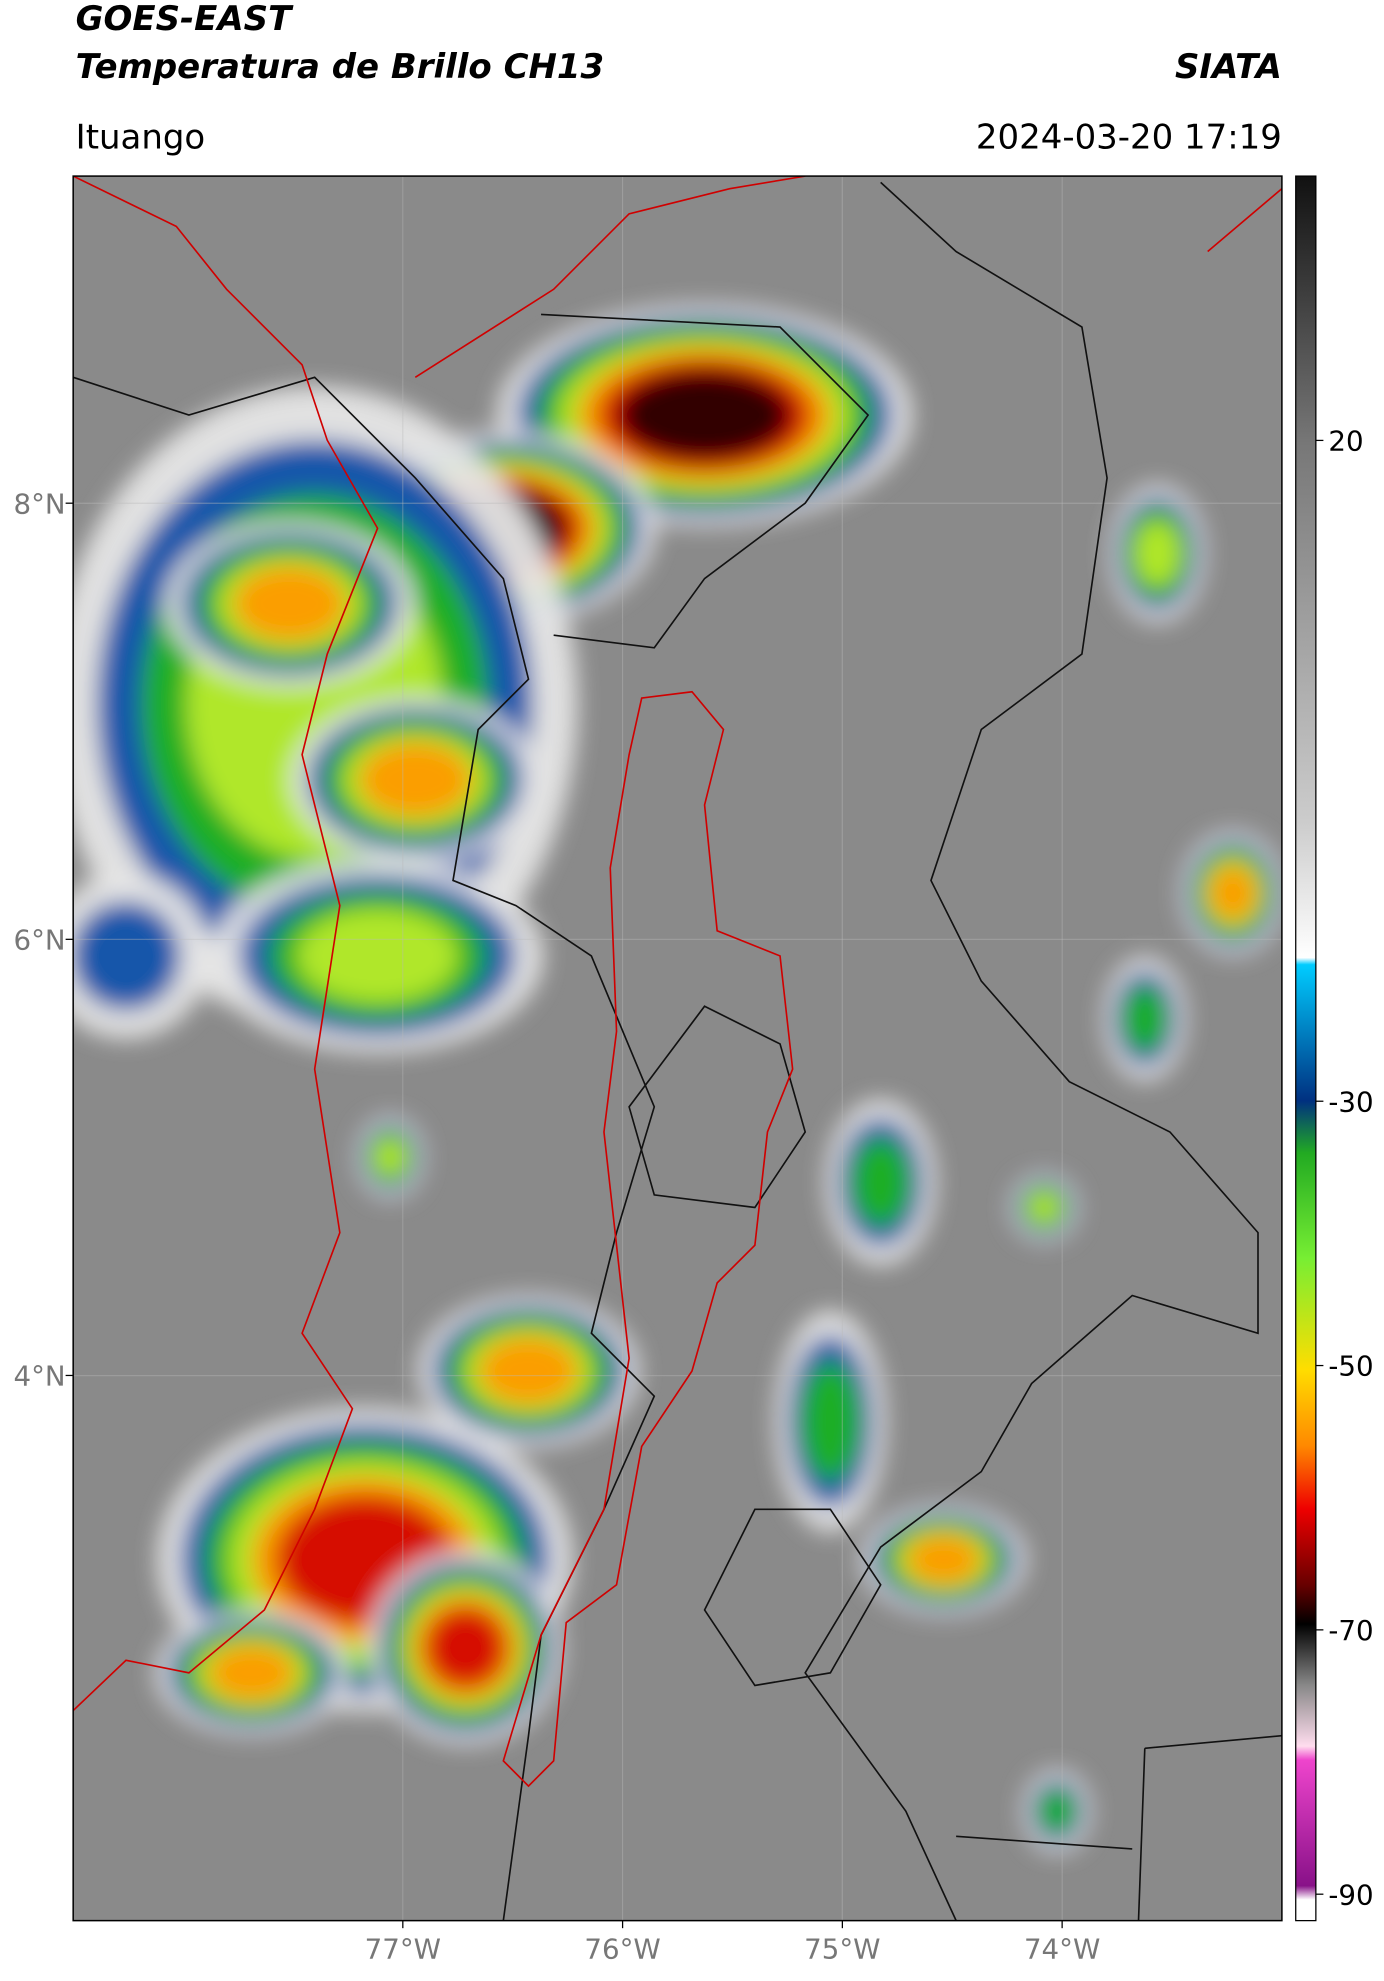  Describe the element at coordinates (1062, 1948) in the screenshot. I see `x-tick-label: 74°W` at that location.